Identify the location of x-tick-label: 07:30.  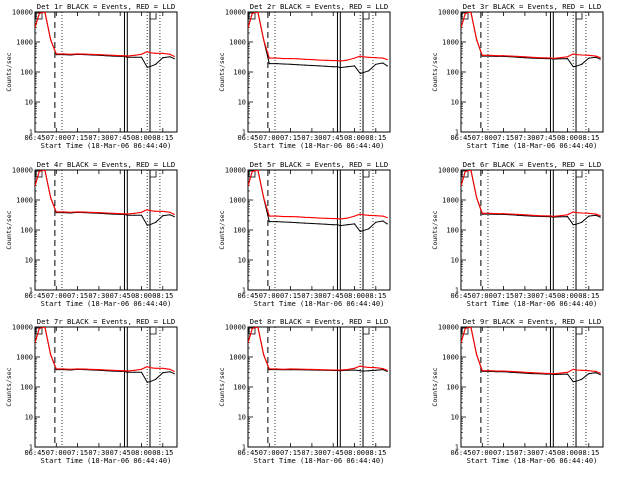
(98, 453).